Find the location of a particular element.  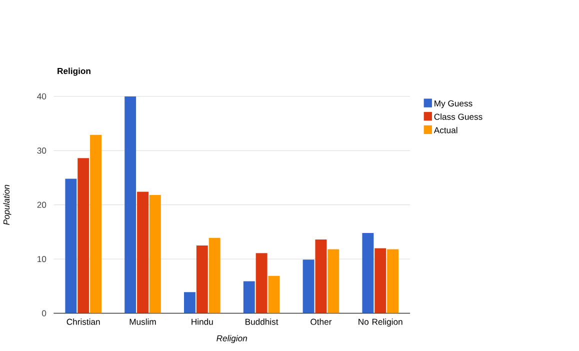

legend-label: My Guess is located at coordinates (453, 104).